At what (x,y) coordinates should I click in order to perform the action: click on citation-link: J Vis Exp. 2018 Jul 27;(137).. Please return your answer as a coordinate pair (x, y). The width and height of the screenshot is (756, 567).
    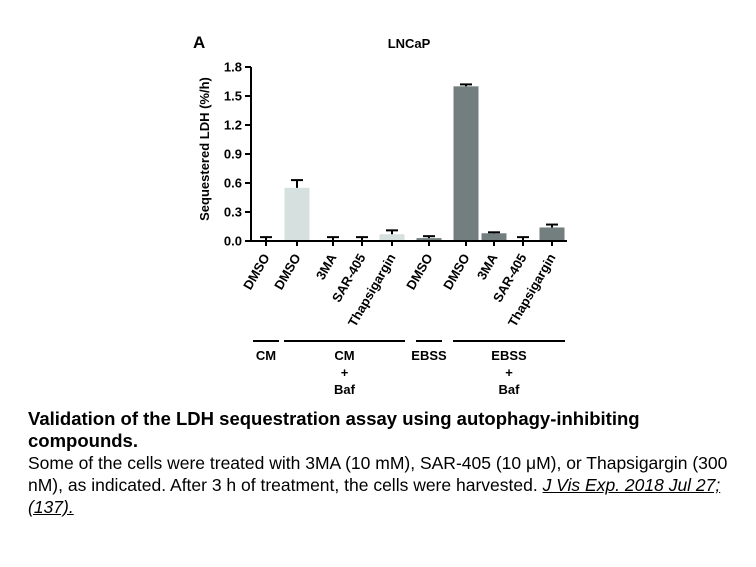
    Looking at the image, I should click on (374, 496).